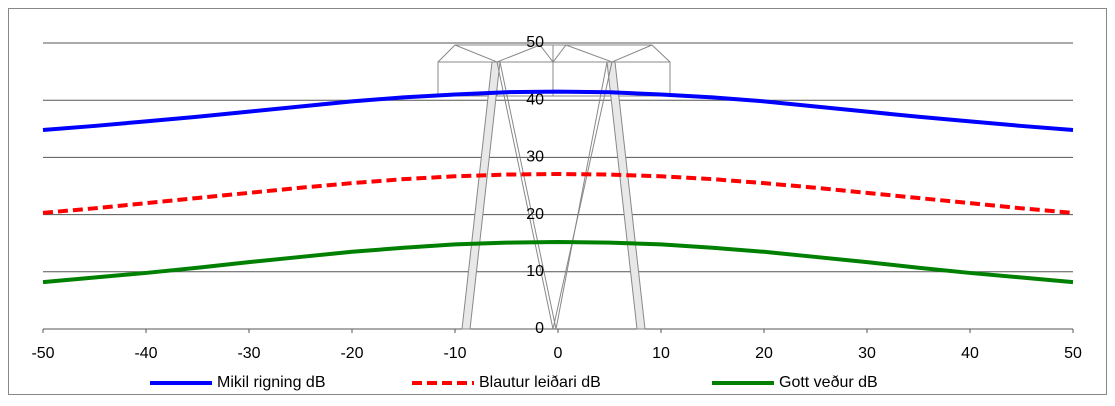 The height and width of the screenshot is (406, 1115). I want to click on y-tick-label: 30, so click(535, 157).